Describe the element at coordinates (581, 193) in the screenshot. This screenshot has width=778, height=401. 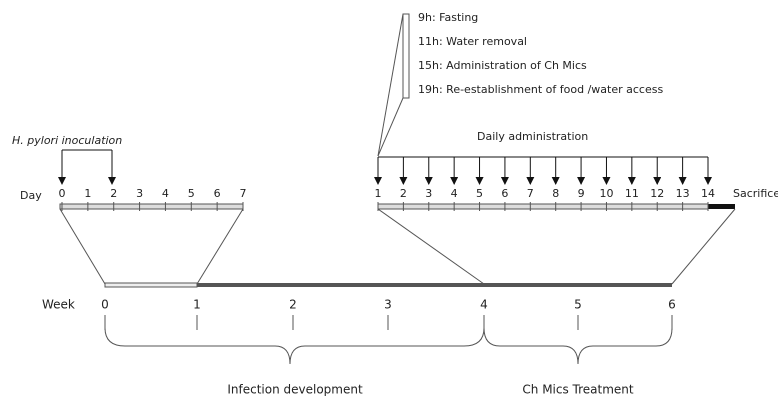
I see `day-number: 9` at that location.